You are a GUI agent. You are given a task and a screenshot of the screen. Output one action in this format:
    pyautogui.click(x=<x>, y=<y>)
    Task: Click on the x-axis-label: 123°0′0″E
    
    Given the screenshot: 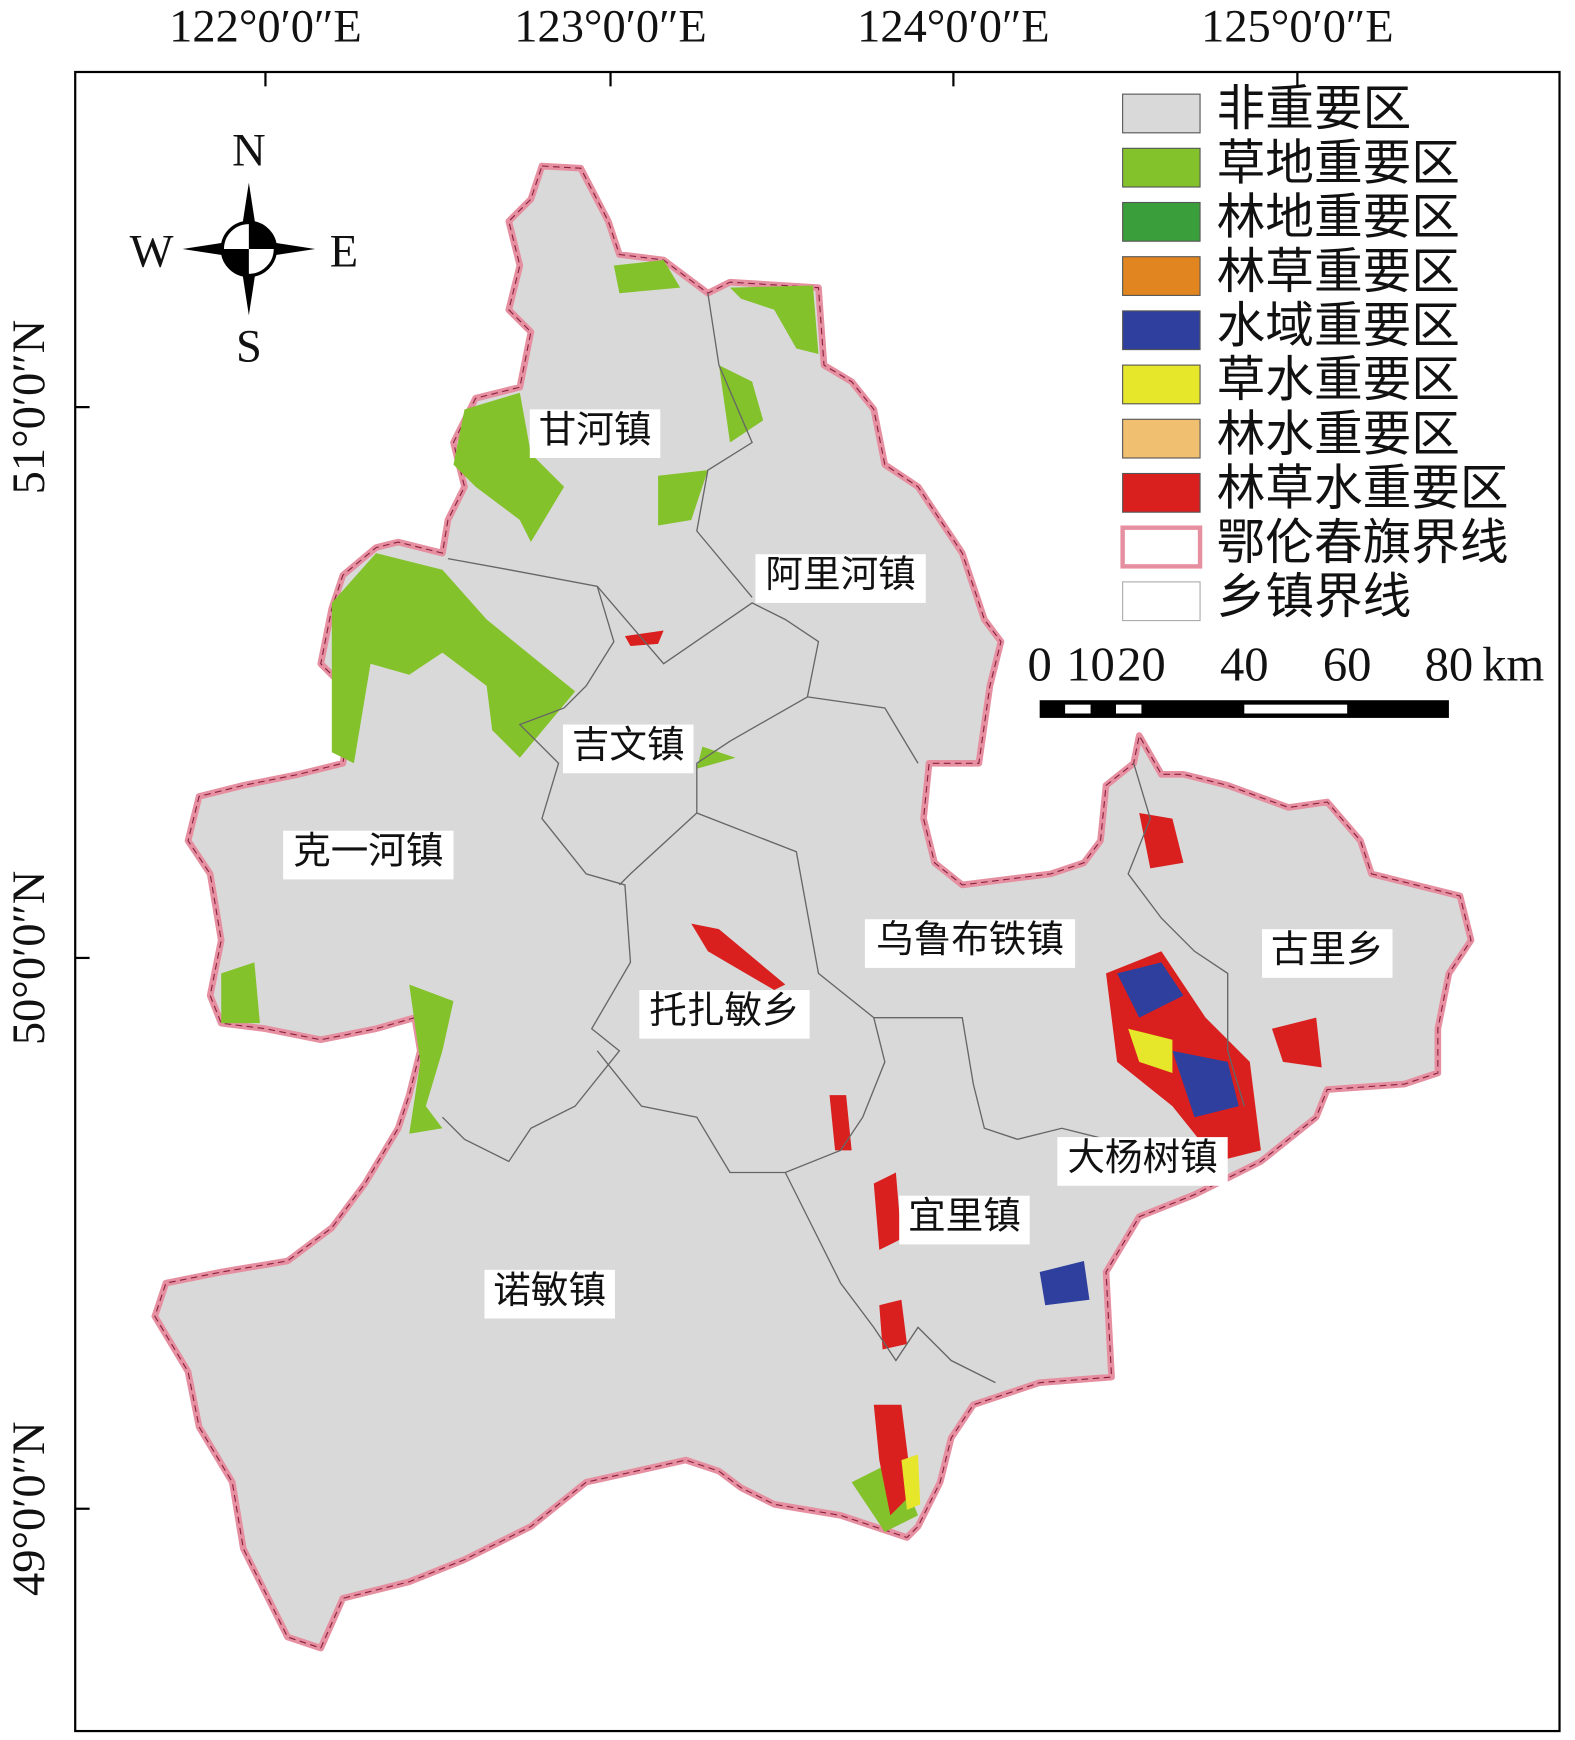 What is the action you would take?
    pyautogui.click(x=610, y=27)
    